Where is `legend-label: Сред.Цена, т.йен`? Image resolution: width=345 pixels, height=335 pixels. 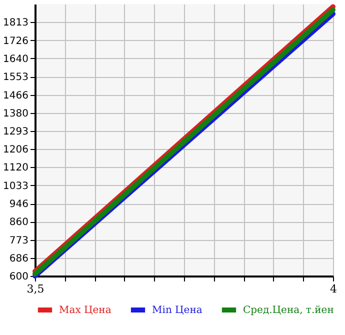 legend-label: Сред.Цена, т.йен is located at coordinates (288, 310).